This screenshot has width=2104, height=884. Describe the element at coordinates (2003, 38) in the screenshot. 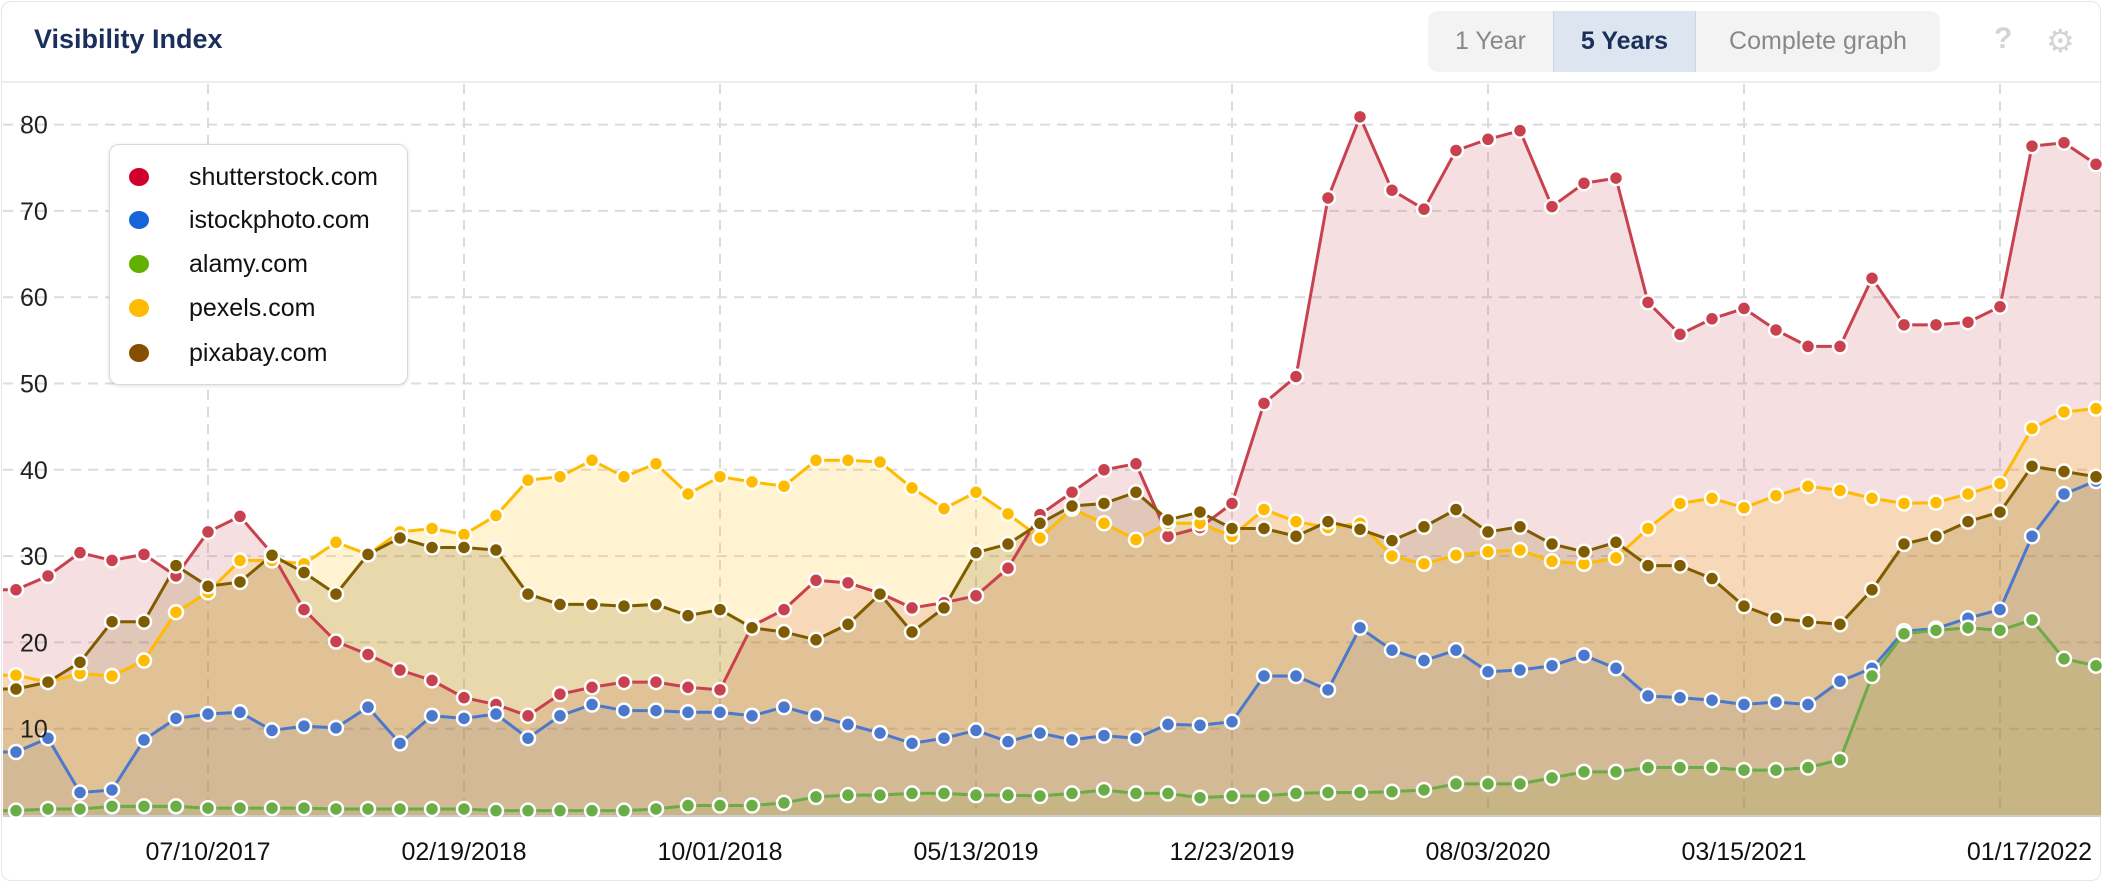

I see `help-icon: ?` at that location.